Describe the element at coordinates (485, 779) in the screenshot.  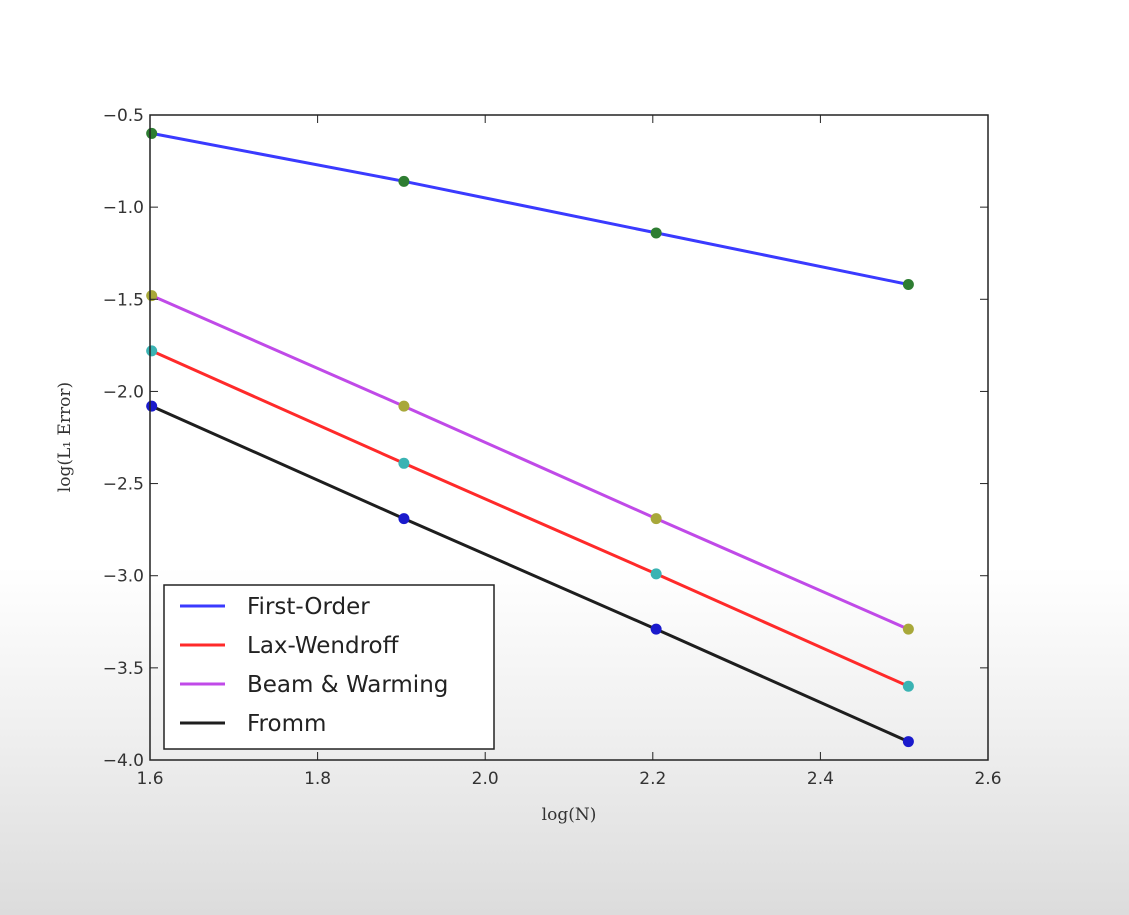
I see `x-tick-label: 2.0` at that location.